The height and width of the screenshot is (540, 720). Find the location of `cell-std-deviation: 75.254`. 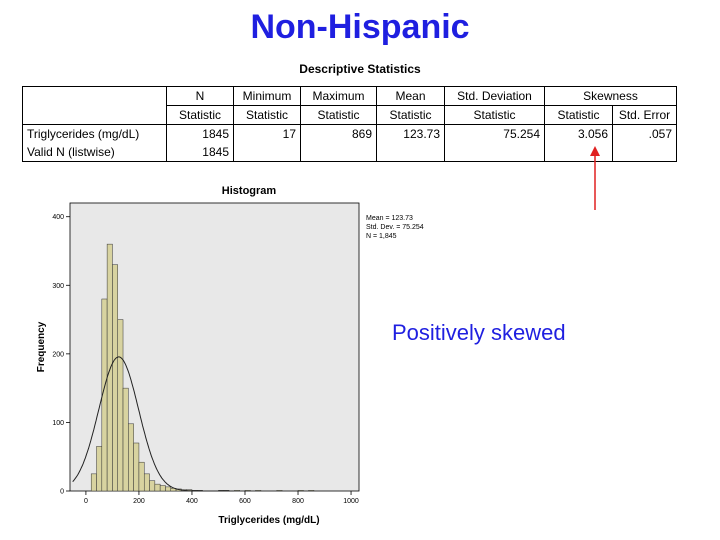

cell-std-deviation: 75.254 is located at coordinates (494, 133).